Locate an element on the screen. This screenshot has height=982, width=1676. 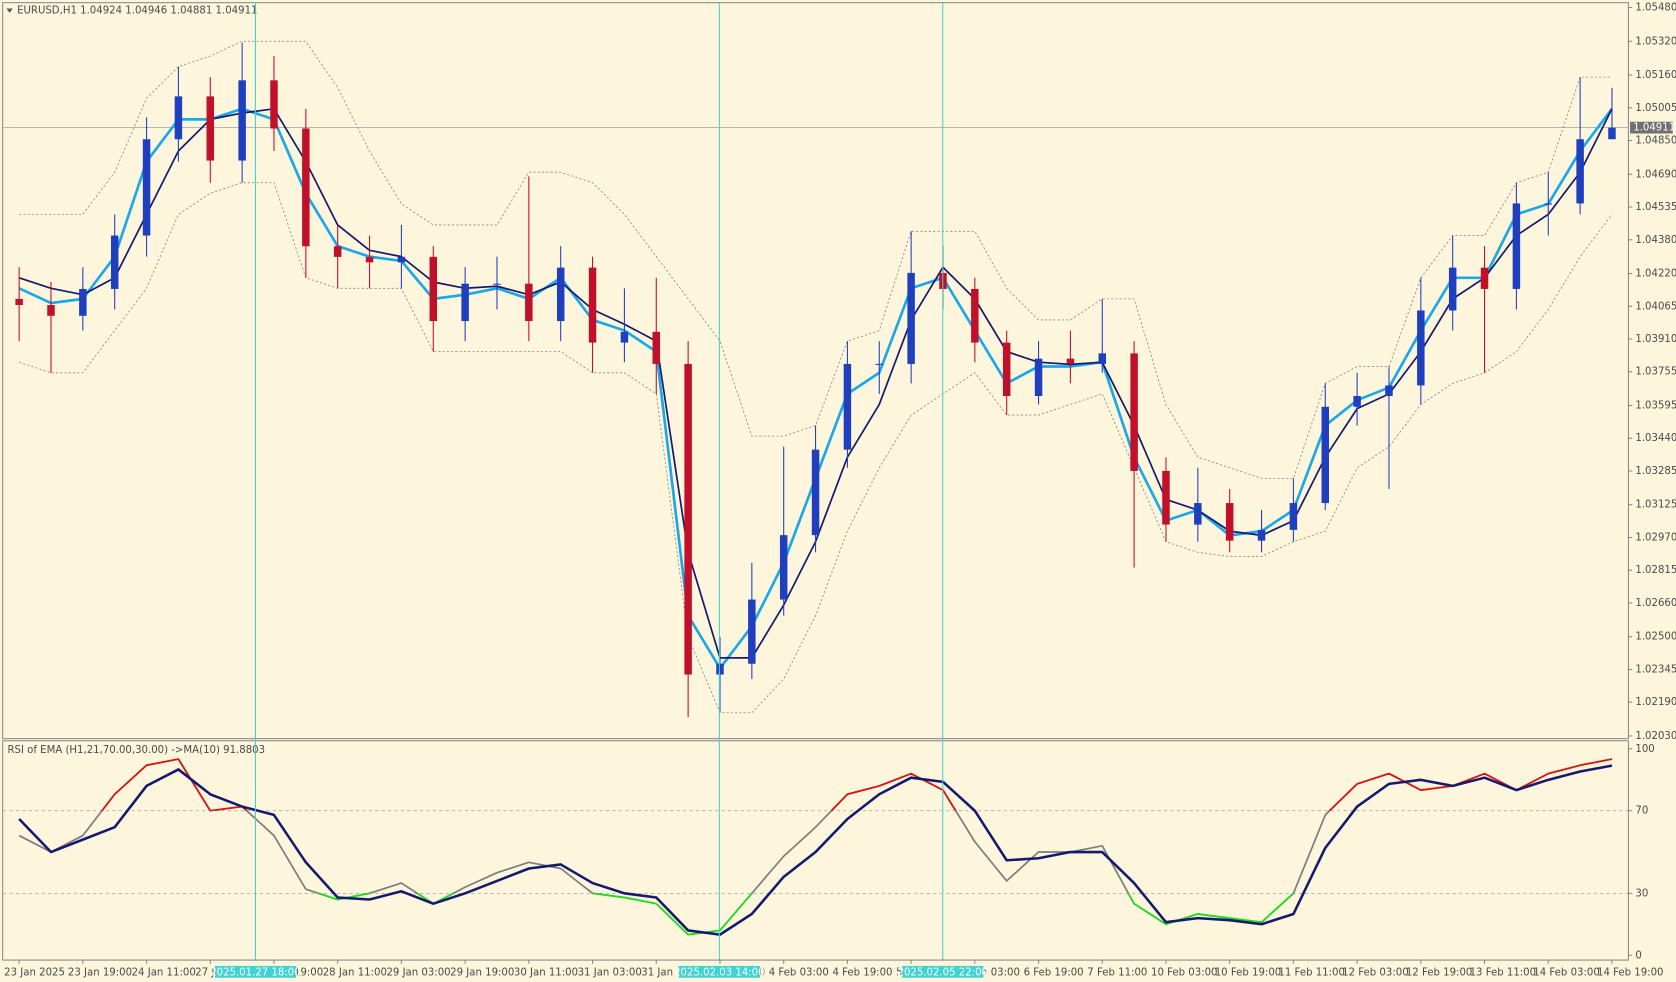
y-tick-label: 1.04535 is located at coordinates (1655, 207).